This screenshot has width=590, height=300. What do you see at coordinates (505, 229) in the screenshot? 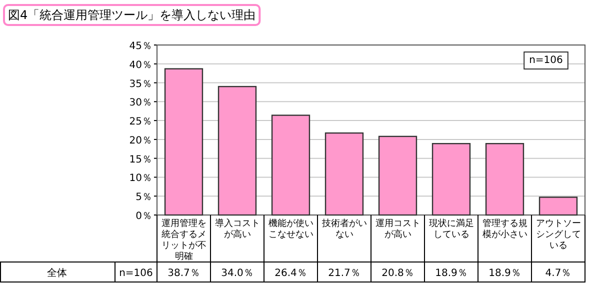
I see `x-tick-label: 管理する規模が小さい` at bounding box center [505, 229].